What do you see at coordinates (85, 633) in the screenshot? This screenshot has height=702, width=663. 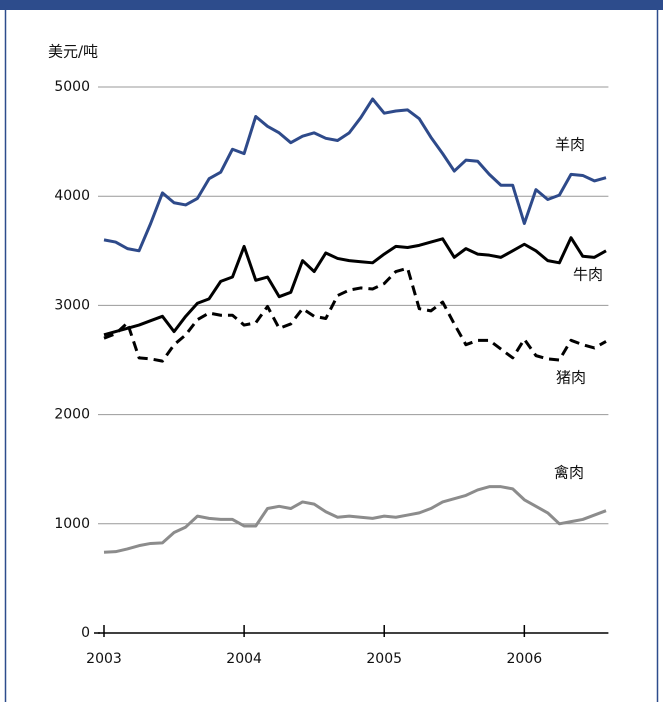 I see `y-tick-label: 0` at bounding box center [85, 633].